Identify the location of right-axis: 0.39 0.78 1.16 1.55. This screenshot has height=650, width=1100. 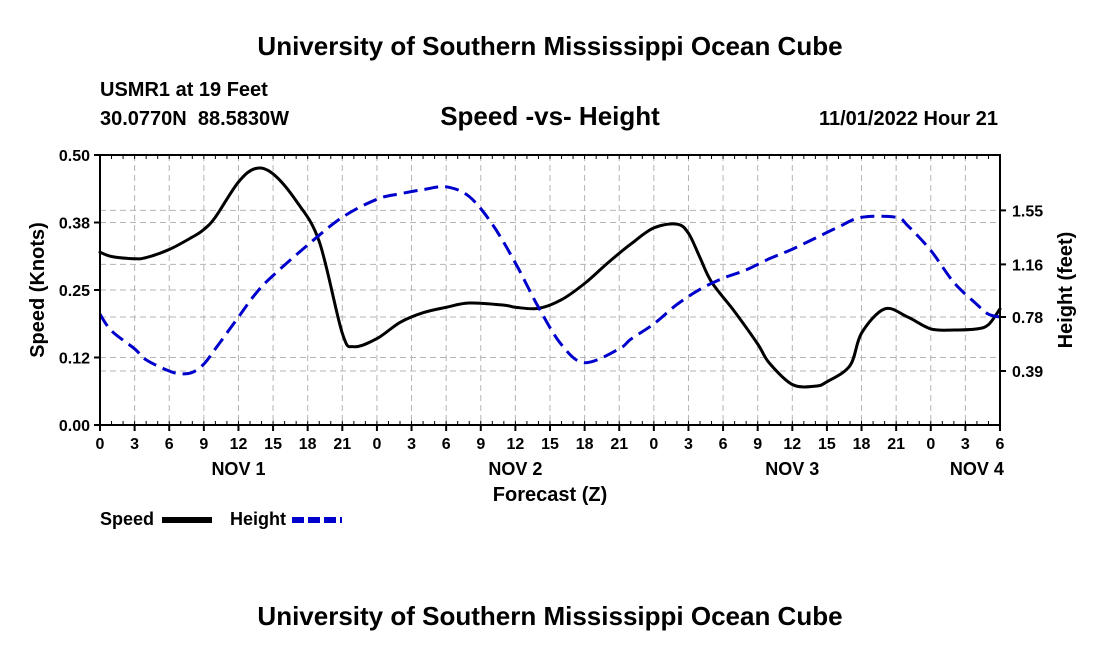
(1021, 292).